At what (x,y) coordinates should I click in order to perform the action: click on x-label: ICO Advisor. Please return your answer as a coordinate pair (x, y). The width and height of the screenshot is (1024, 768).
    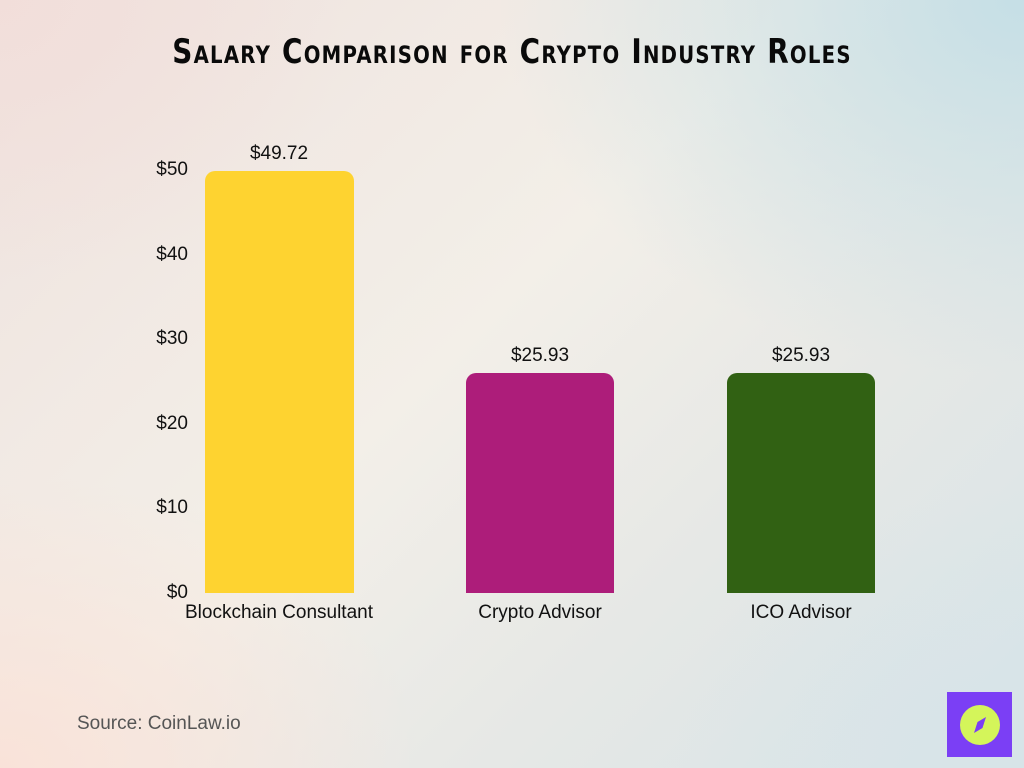
    Looking at the image, I should click on (801, 612).